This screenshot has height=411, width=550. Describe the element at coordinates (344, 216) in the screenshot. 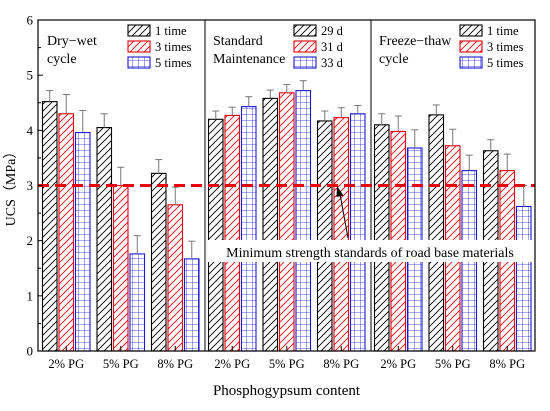

I see `annotation-arrow-line` at that location.